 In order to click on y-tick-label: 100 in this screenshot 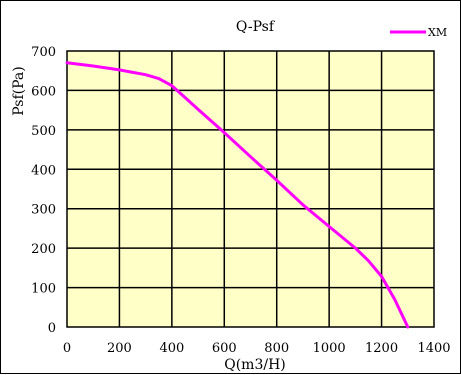, I will do `click(43, 289)`.